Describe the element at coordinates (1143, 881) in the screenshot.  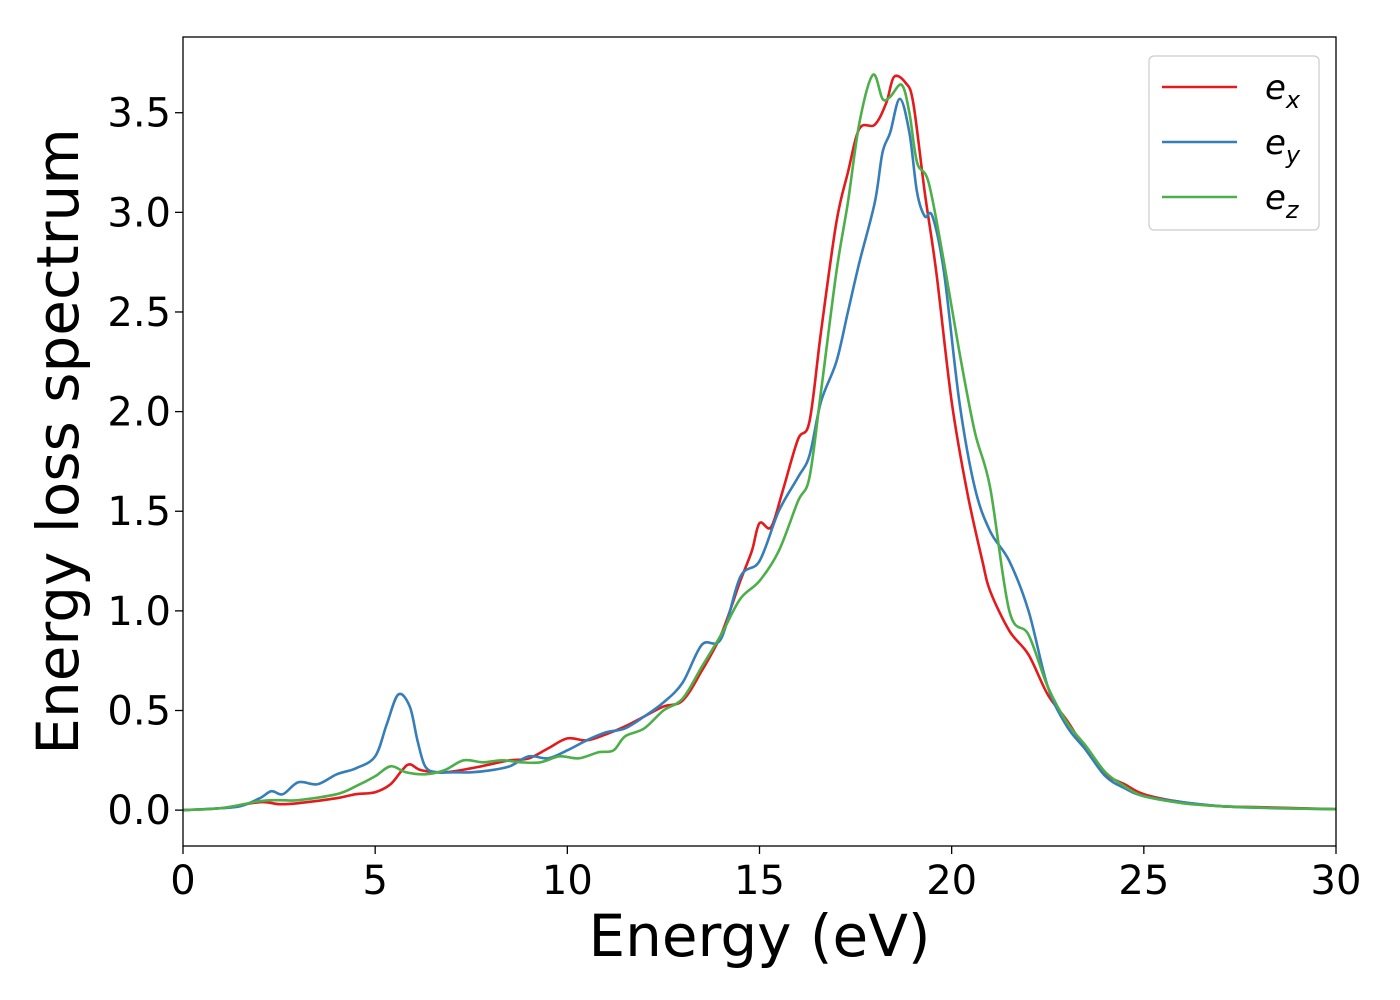
I see `x-tick-label: 25` at that location.